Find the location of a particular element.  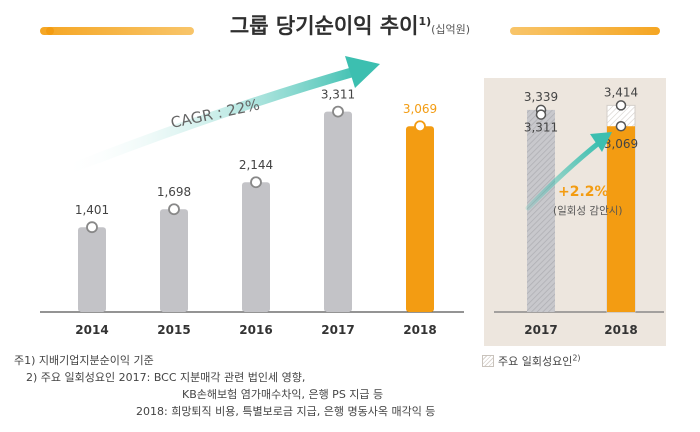

adjusted-value-label-2018: 3,414 is located at coordinates (621, 92).